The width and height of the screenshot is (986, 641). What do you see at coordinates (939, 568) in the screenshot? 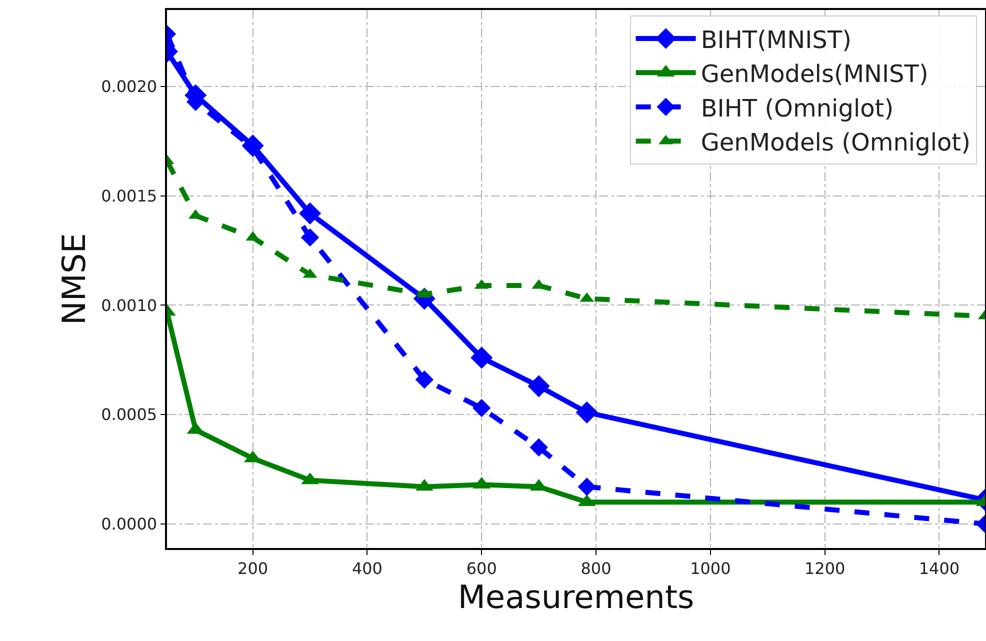
I see `x-tick-label: 1400` at bounding box center [939, 568].